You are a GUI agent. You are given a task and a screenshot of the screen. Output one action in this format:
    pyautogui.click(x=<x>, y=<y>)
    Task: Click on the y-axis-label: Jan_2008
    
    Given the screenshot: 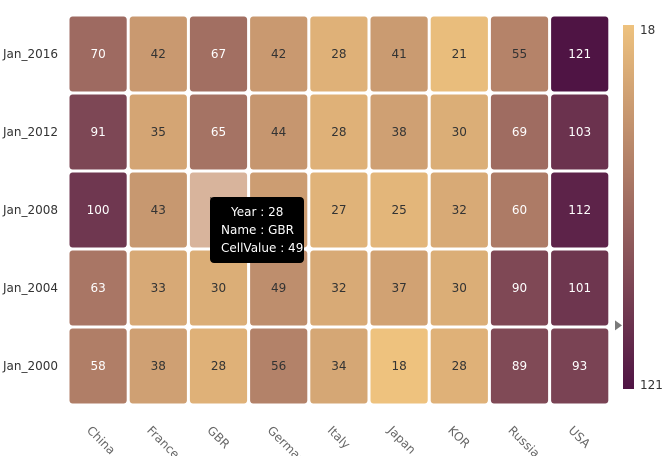 What is the action you would take?
    pyautogui.click(x=30, y=210)
    